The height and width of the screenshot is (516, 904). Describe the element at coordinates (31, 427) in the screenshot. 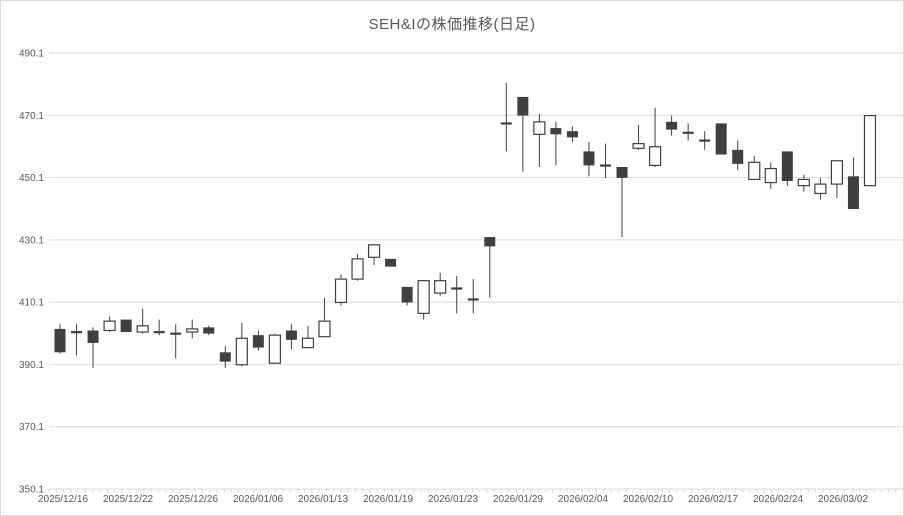

I see `y-axis-label: 370.1` at that location.